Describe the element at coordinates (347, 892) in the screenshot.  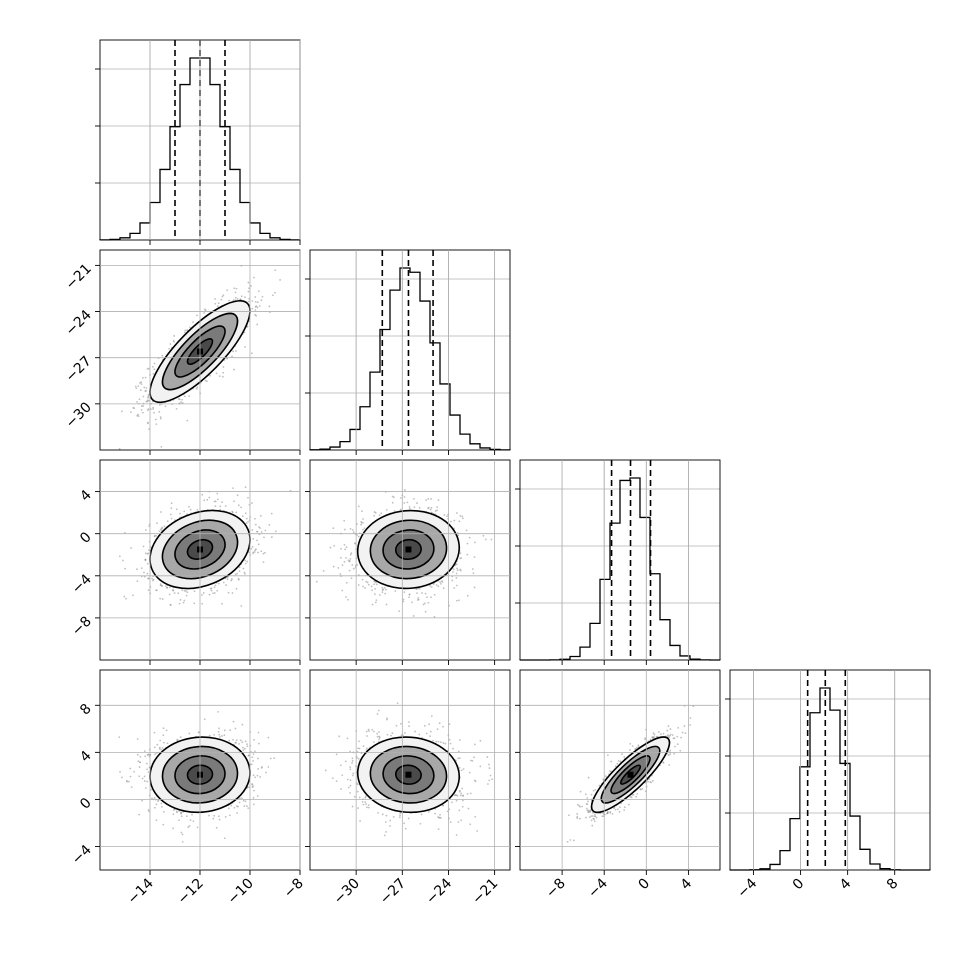
I see `x-tick-label-p1: −30` at that location.